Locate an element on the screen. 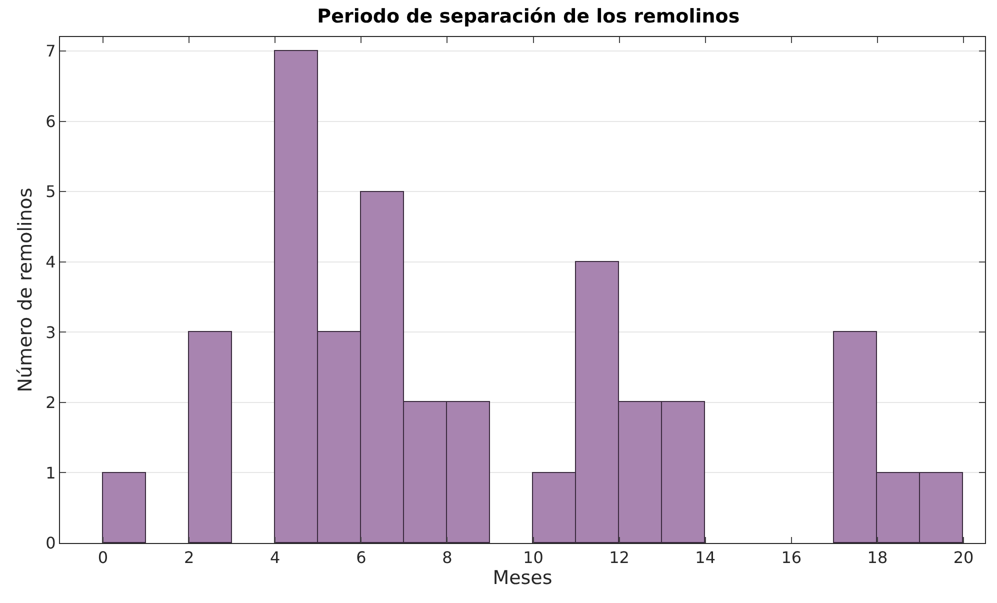 This screenshot has height=603, width=997. y-tick-label: 7 is located at coordinates (51, 51).